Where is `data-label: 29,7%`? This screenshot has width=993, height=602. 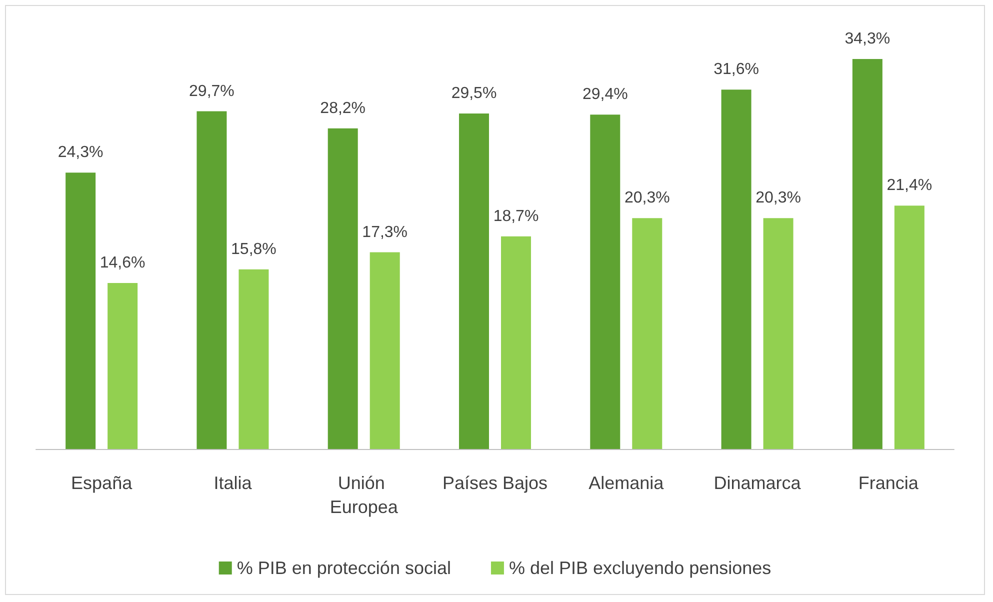 data-label: 29,7% is located at coordinates (211, 91).